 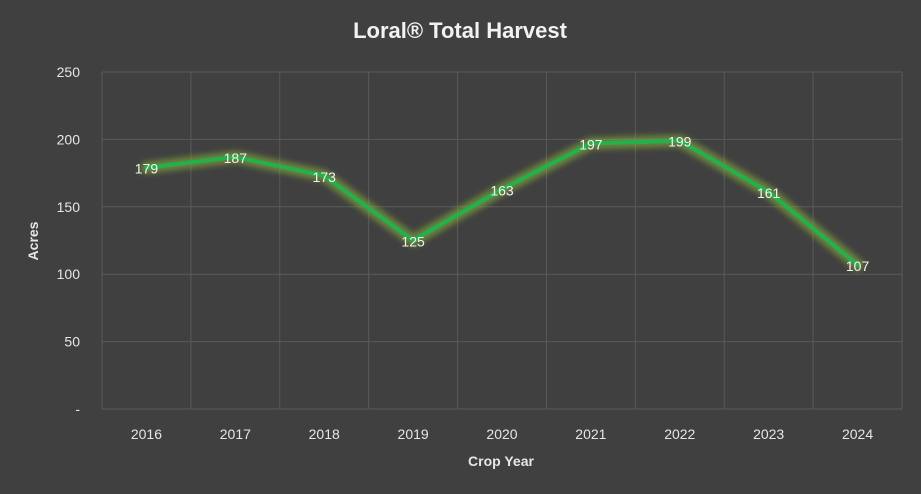 I want to click on x-tick-label: 2020, so click(x=501, y=434).